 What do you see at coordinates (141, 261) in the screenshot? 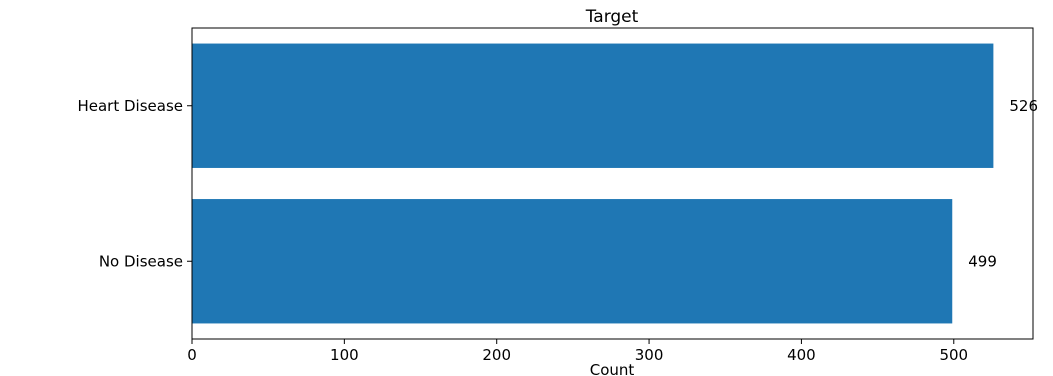
I see `y-tick-label: No Disease` at bounding box center [141, 261].